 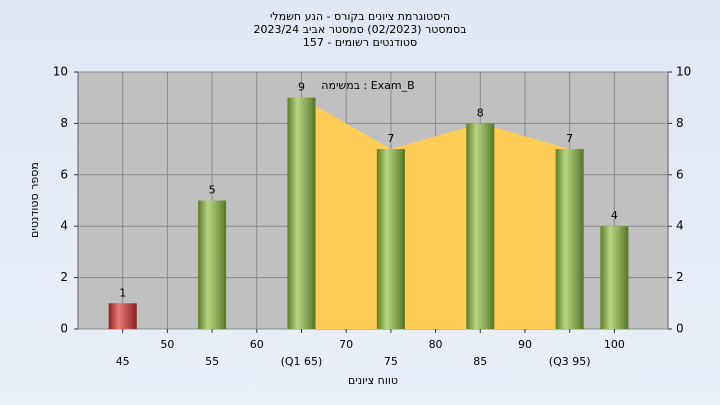 I want to click on y-tick-label: 6, so click(x=64, y=174).